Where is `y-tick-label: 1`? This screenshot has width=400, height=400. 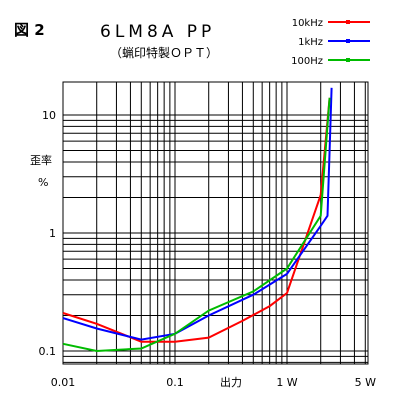
y-tick-label: 1 is located at coordinates (52, 233).